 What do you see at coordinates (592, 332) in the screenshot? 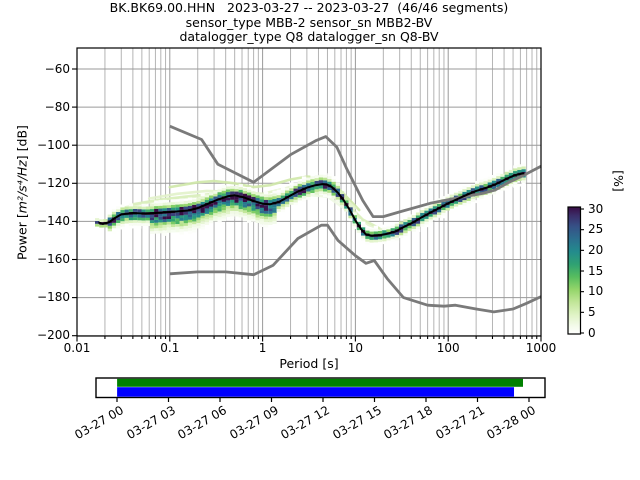
I see `colorbar-tick-label: 0` at bounding box center [592, 332].